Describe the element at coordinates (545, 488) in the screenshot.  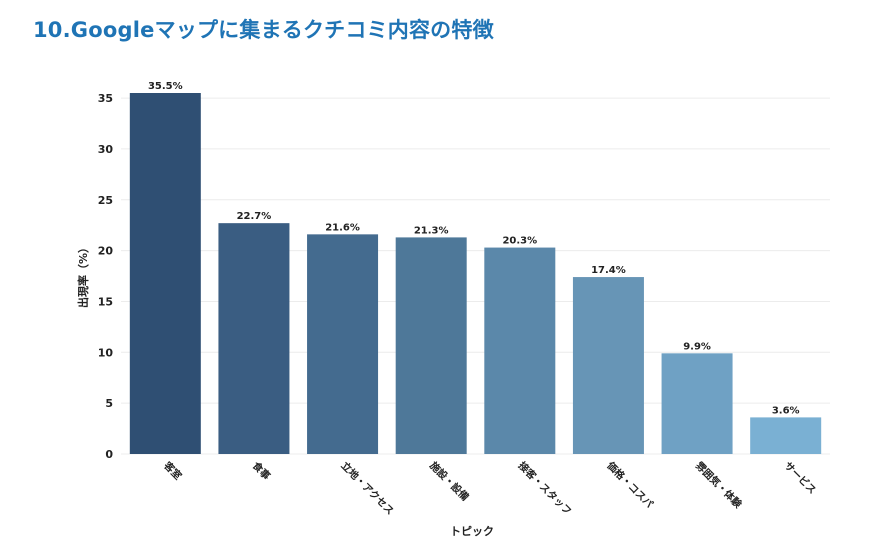
I see `x-tick-label: 接客・スタッフ` at that location.